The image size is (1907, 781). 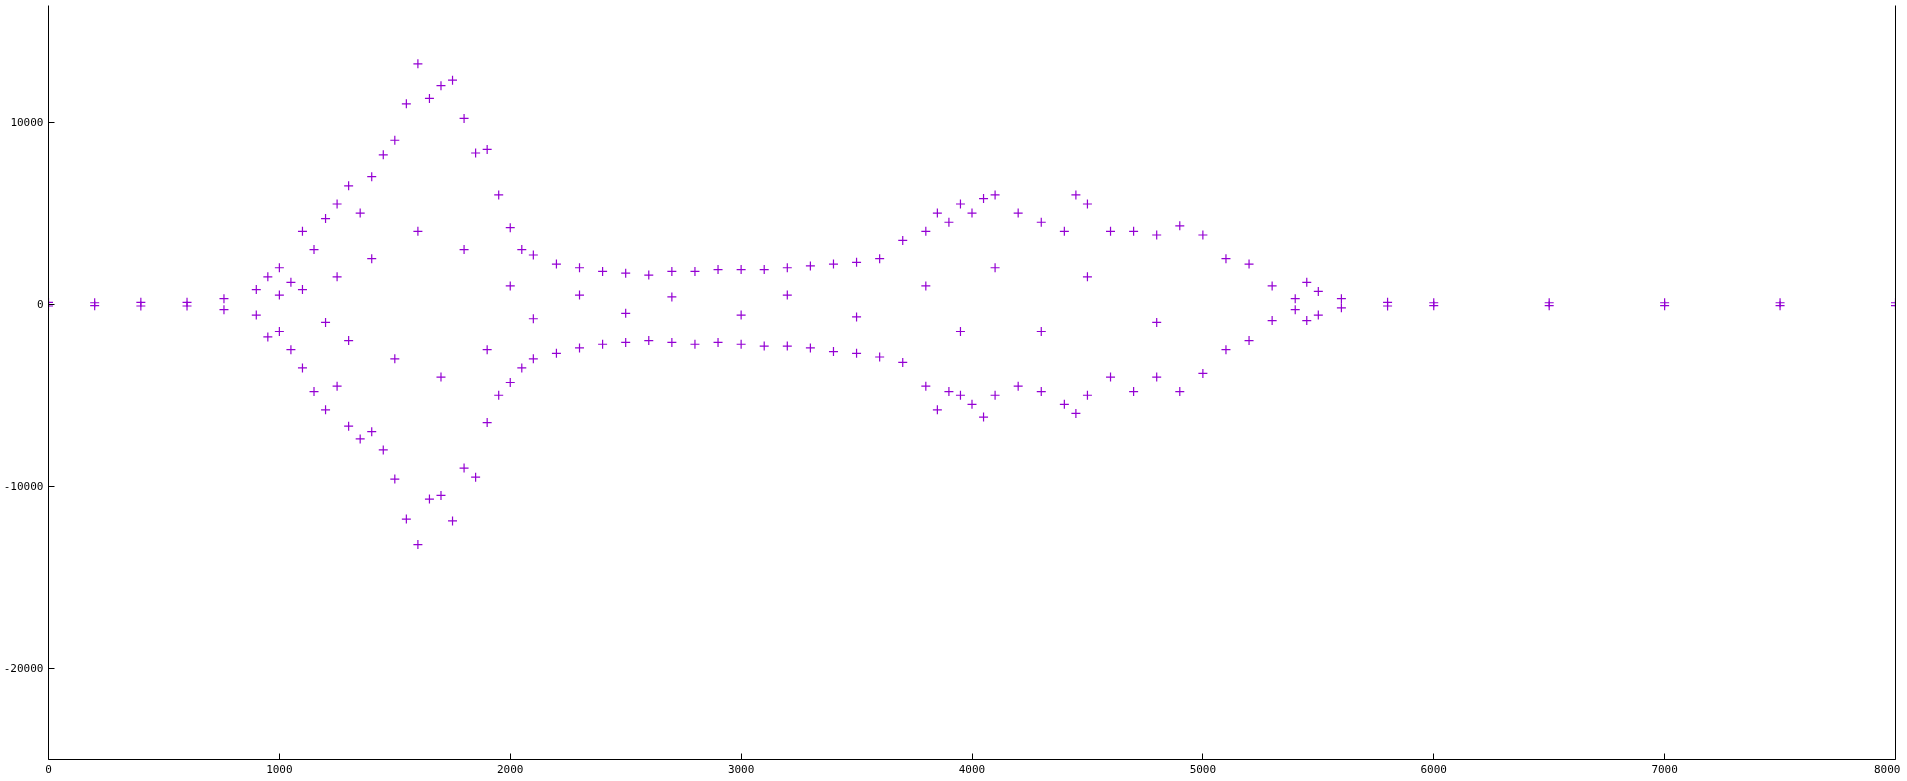 What do you see at coordinates (972, 769) in the screenshot?
I see `x-tick-label: 4000` at bounding box center [972, 769].